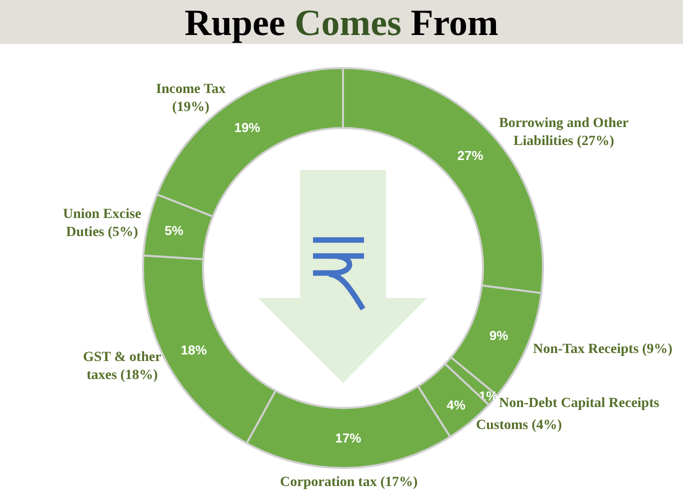 Image resolution: width=683 pixels, height=496 pixels. Describe the element at coordinates (349, 482) in the screenshot. I see `slice-label: Corporation tax (17%)` at that location.